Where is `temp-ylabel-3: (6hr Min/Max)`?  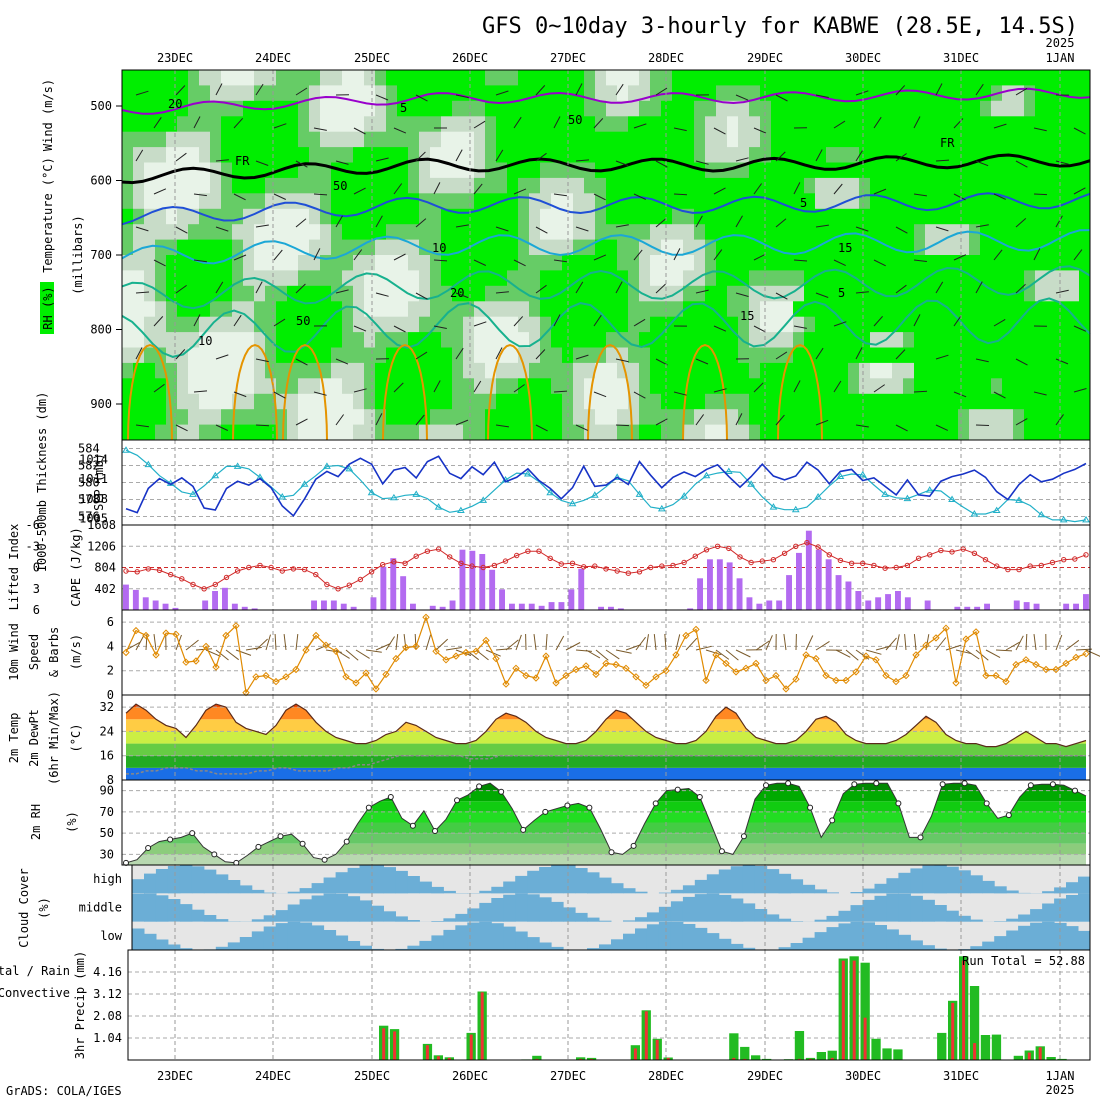
temp-ylabel-3: (6hr Min/Max) is located at coordinates (54, 738).